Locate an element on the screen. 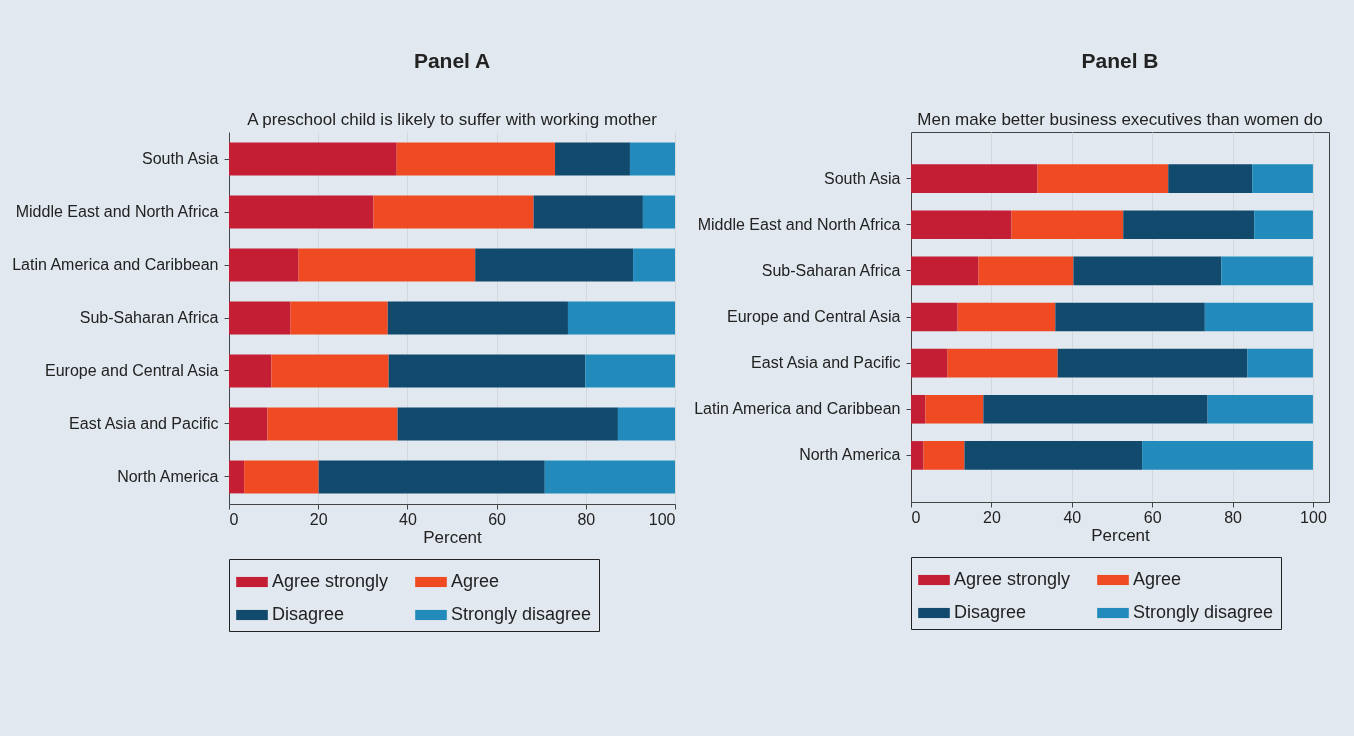  chart-title: Panel A is located at coordinates (452, 60).